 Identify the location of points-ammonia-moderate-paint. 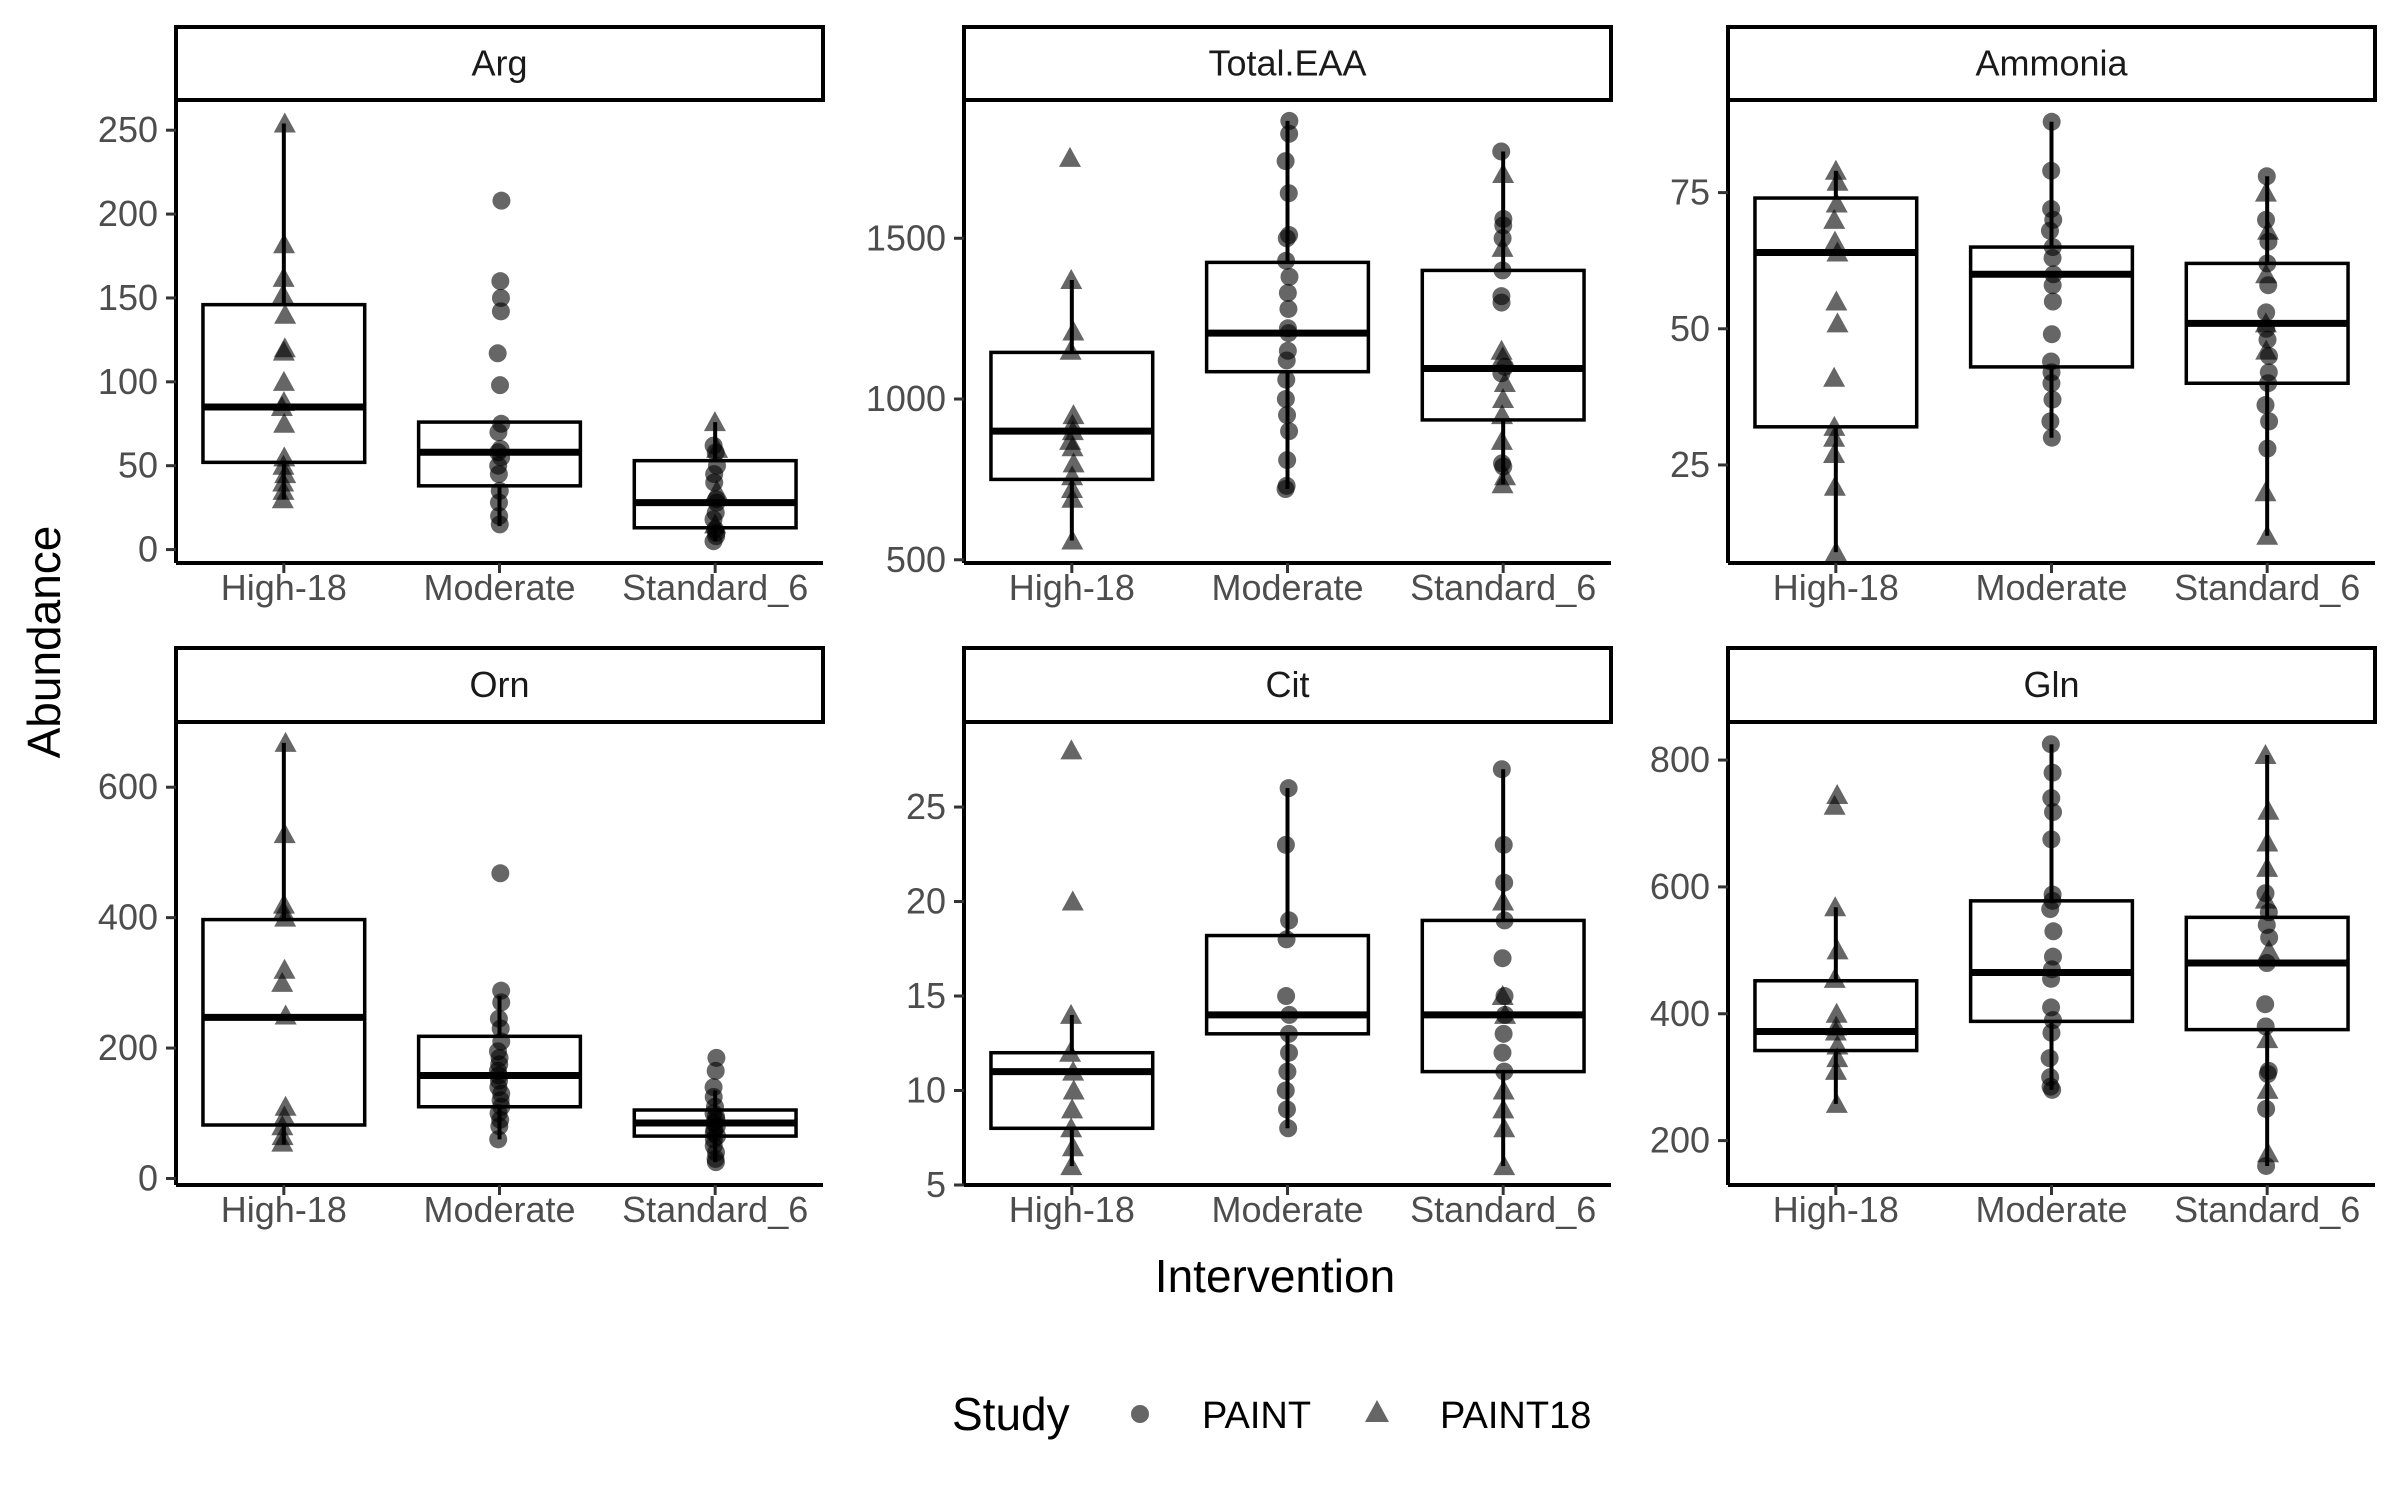
(2051, 280).